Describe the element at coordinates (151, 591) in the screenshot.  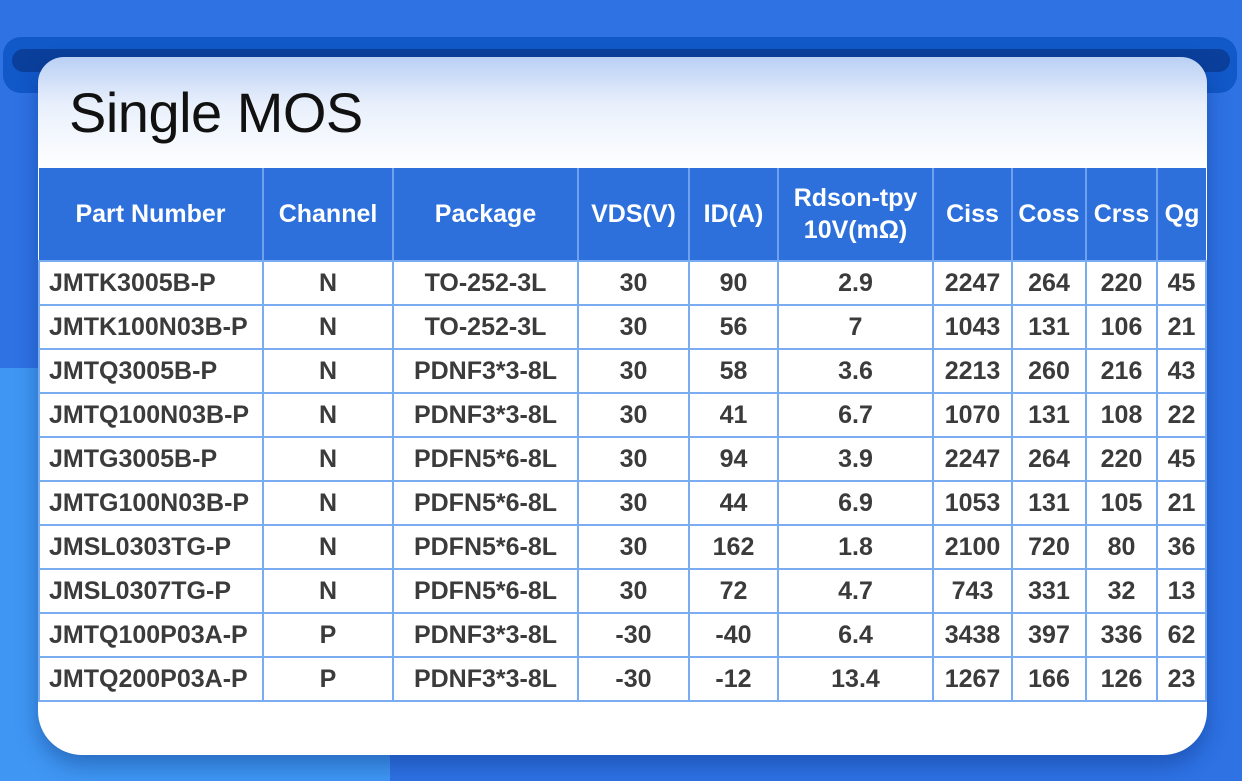
I see `cell-part_number: JMSL0307TG-P` at that location.